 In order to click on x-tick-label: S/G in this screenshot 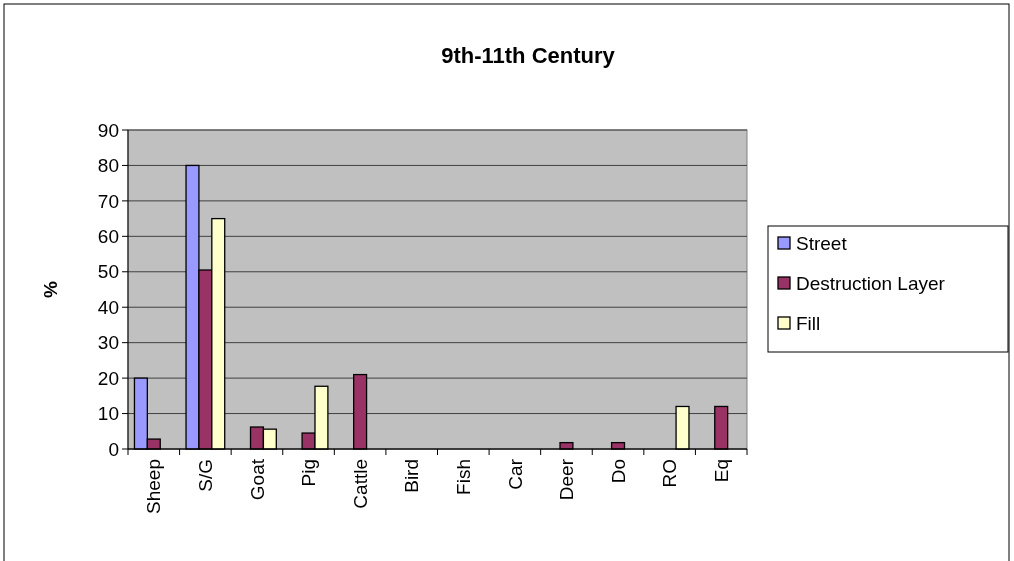, I will do `click(206, 475)`.